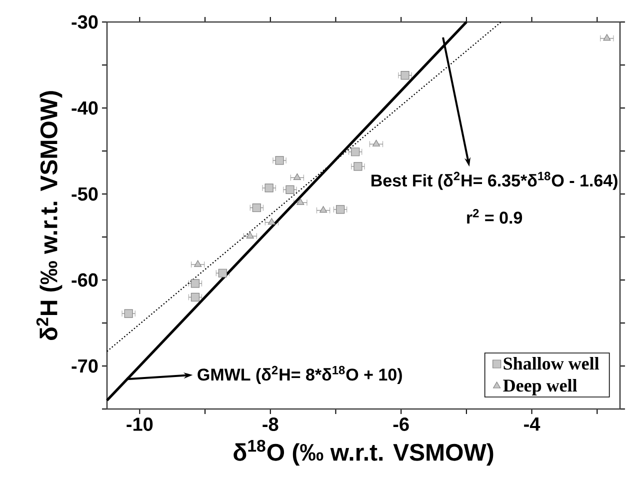  What do you see at coordinates (300, 375) in the screenshot?
I see `annotation: GMWL (δ$^{2}$H= 8*δ$^{18}$O + 10)` at bounding box center [300, 375].